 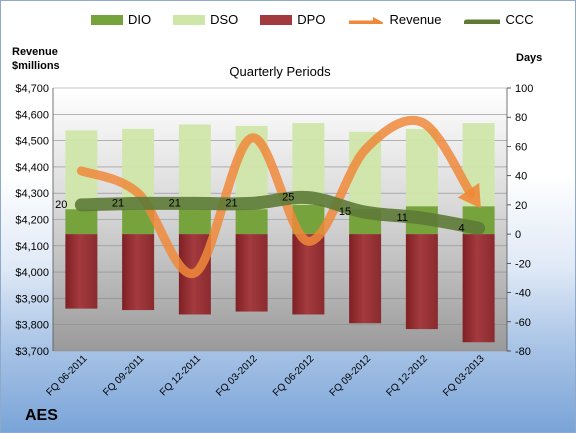 I want to click on right-tick-label: 0, so click(x=518, y=235).